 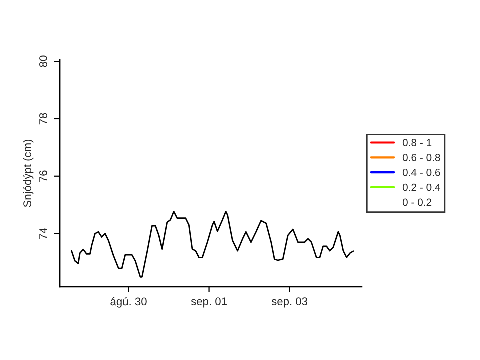 I want to click on y-tick-label: 80, so click(x=44, y=62).